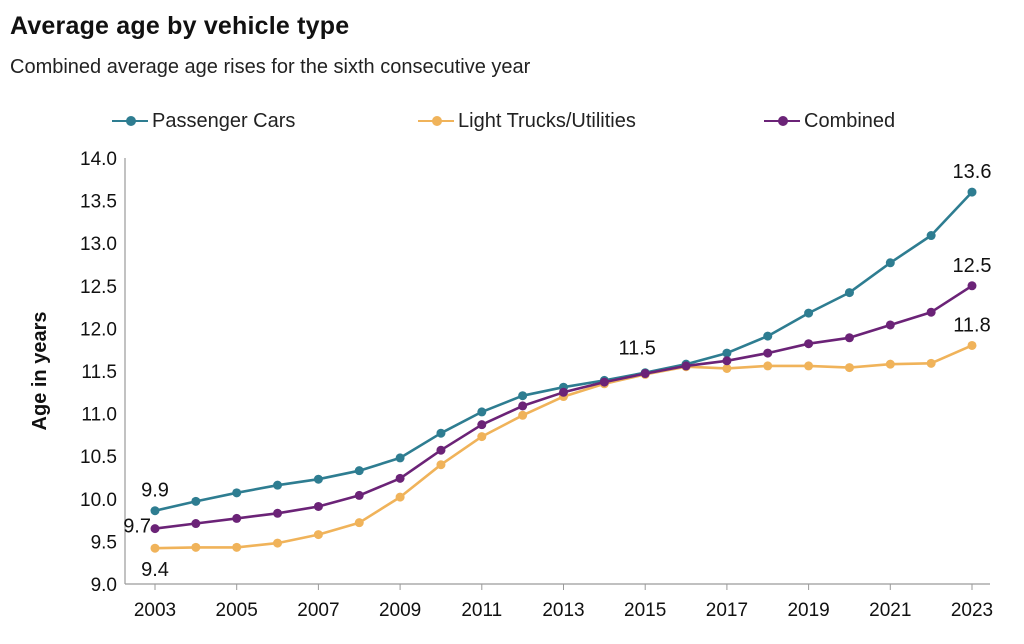 The height and width of the screenshot is (644, 1024). What do you see at coordinates (645, 610) in the screenshot?
I see `x-tick-label: 2015` at bounding box center [645, 610].